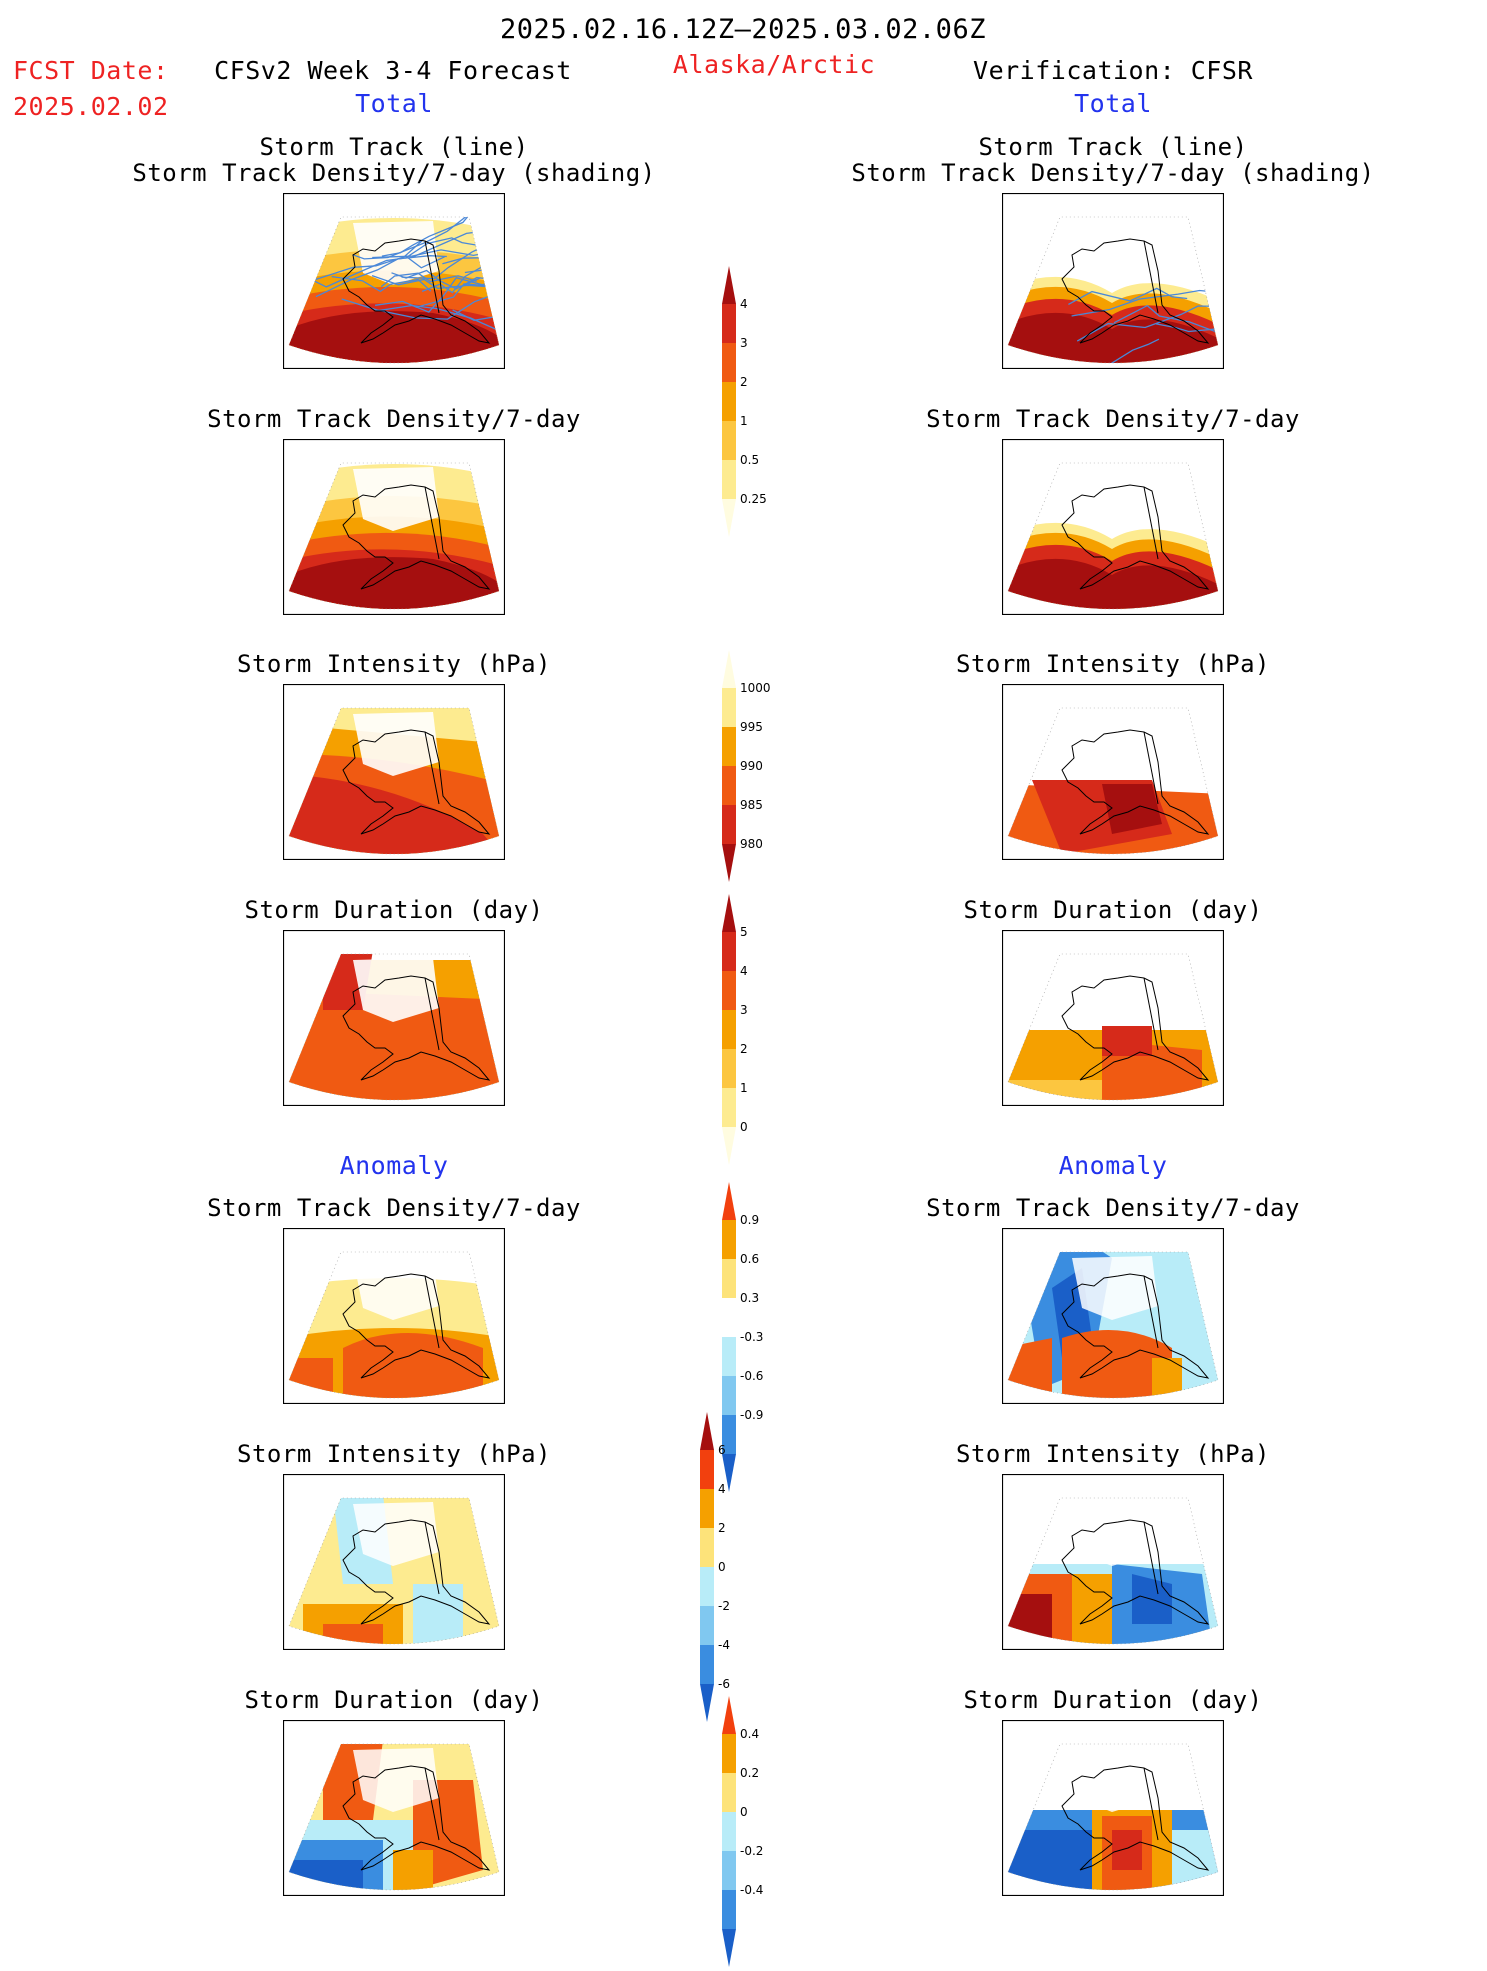 This screenshot has width=1487, height=1971. What do you see at coordinates (744, 343) in the screenshot?
I see `colorbar-tick-label: 3` at bounding box center [744, 343].